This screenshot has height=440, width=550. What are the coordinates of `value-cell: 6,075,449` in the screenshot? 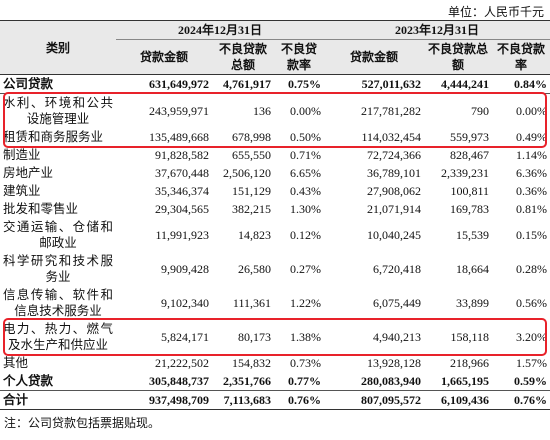 It's located at (397, 303).